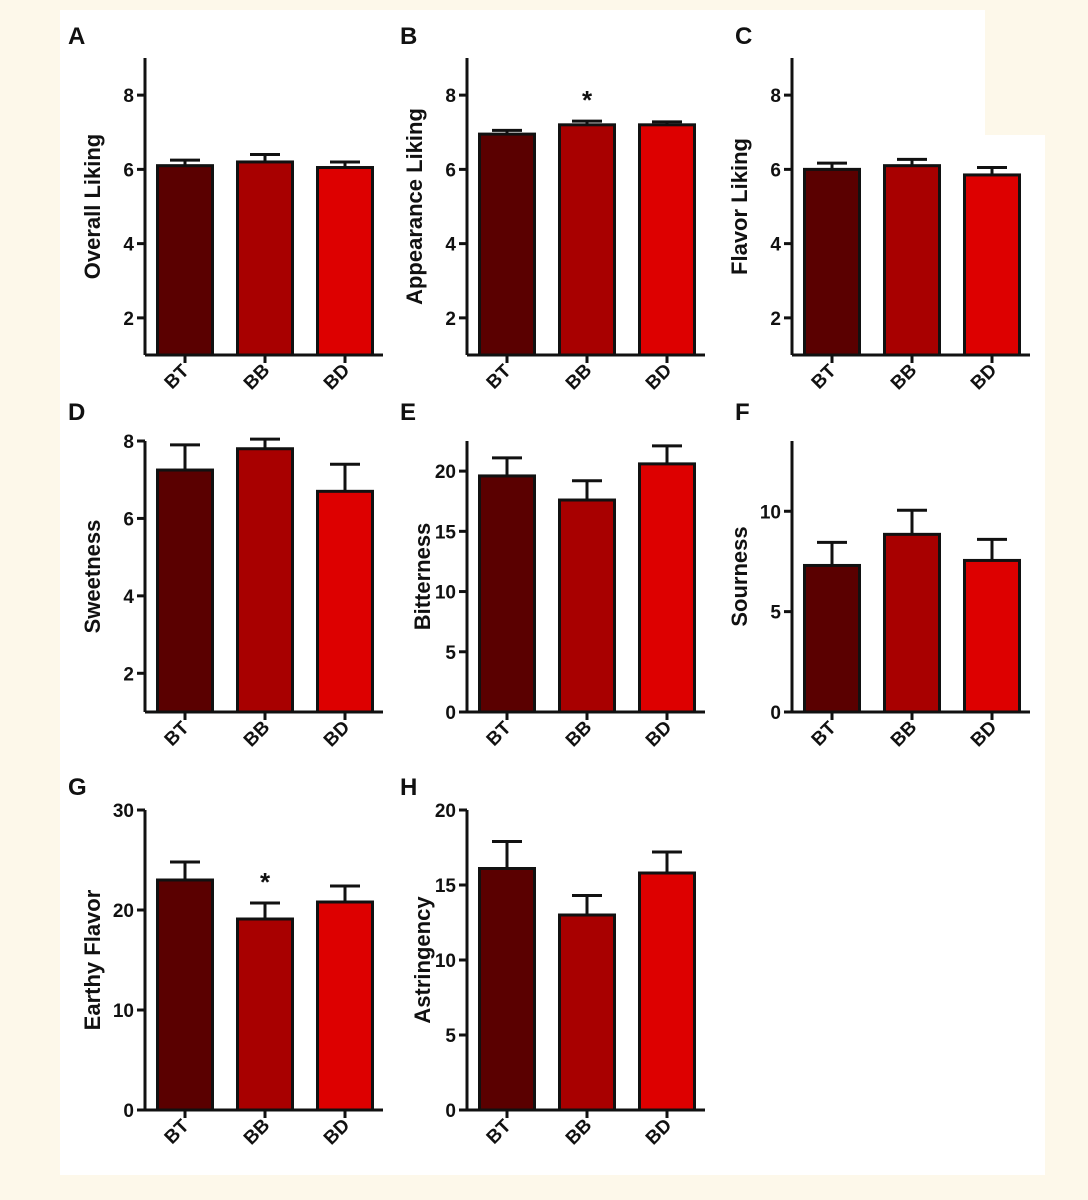 The width and height of the screenshot is (1088, 1200). What do you see at coordinates (92, 207) in the screenshot?
I see `y-axis-label: Overall Liking` at bounding box center [92, 207].